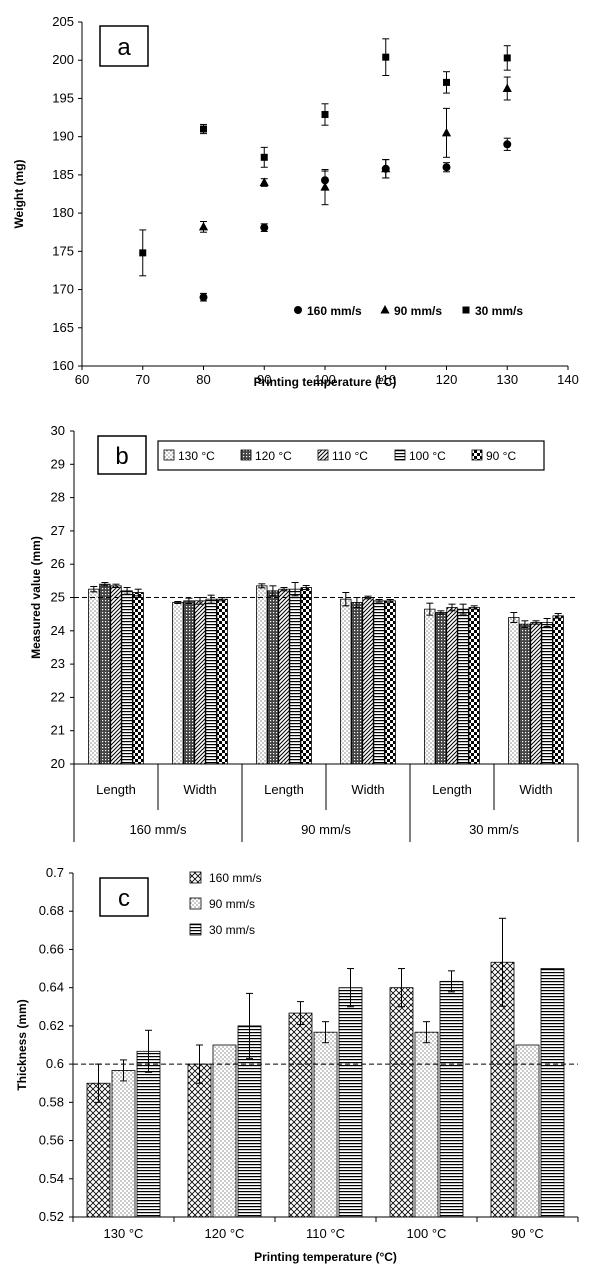 The width and height of the screenshot is (598, 1272). I want to click on x-tick-label: 120, so click(447, 379).